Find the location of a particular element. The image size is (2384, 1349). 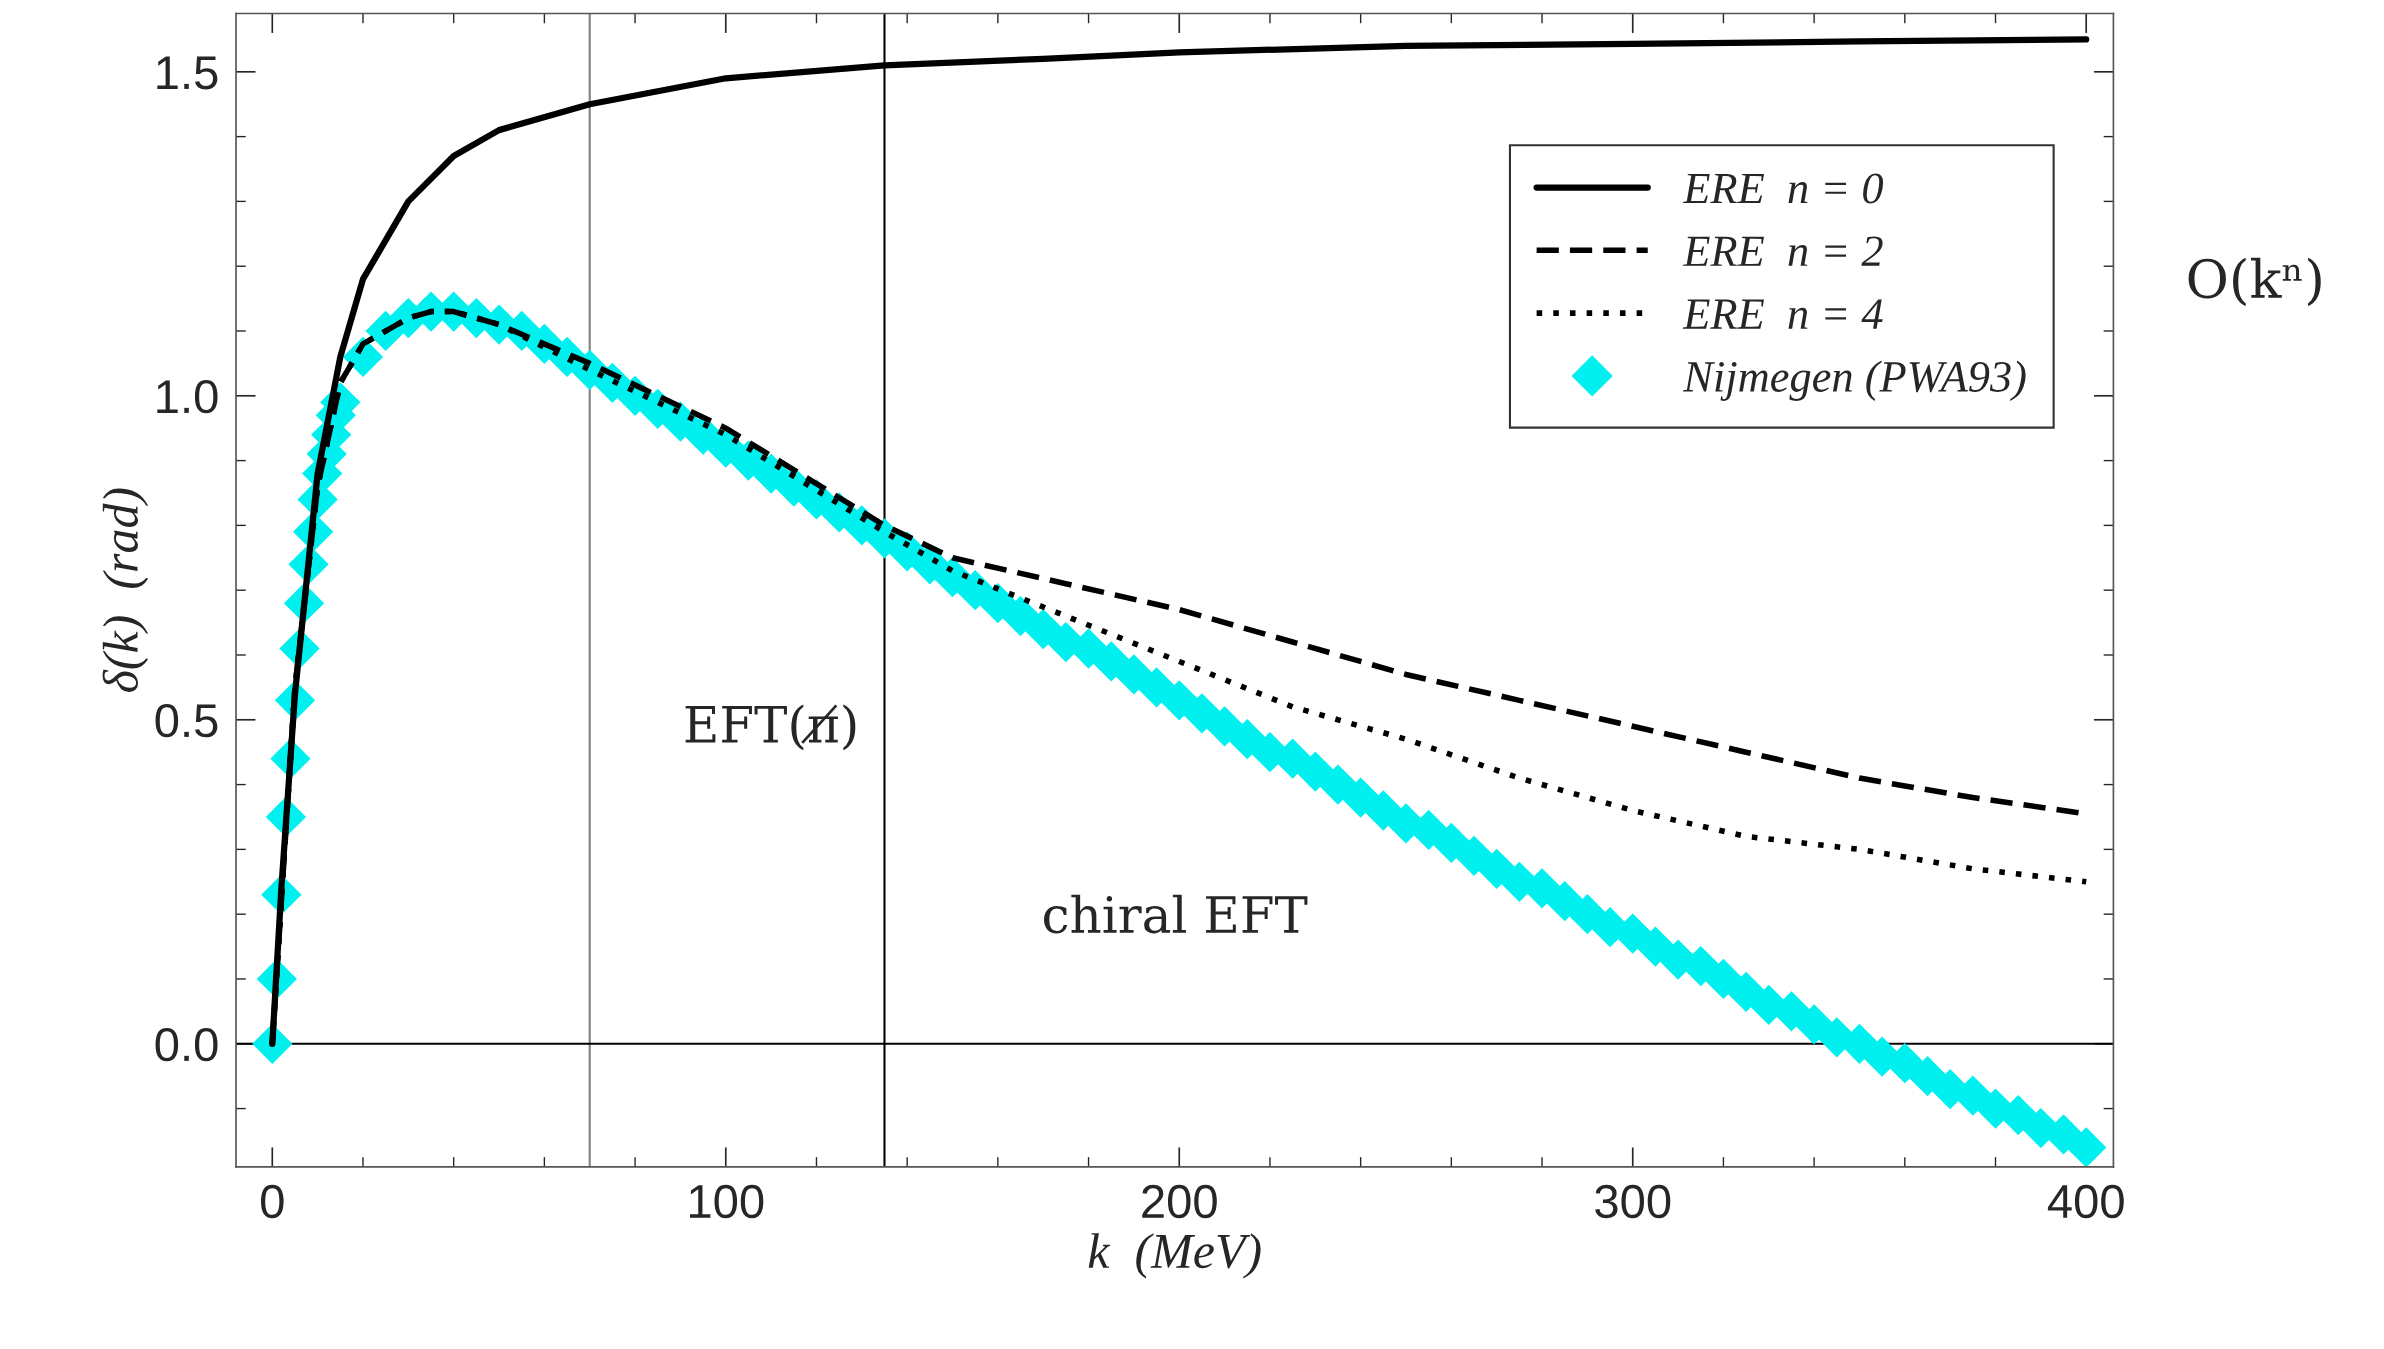

legend-label: ERE n = 4 is located at coordinates (1782, 314).